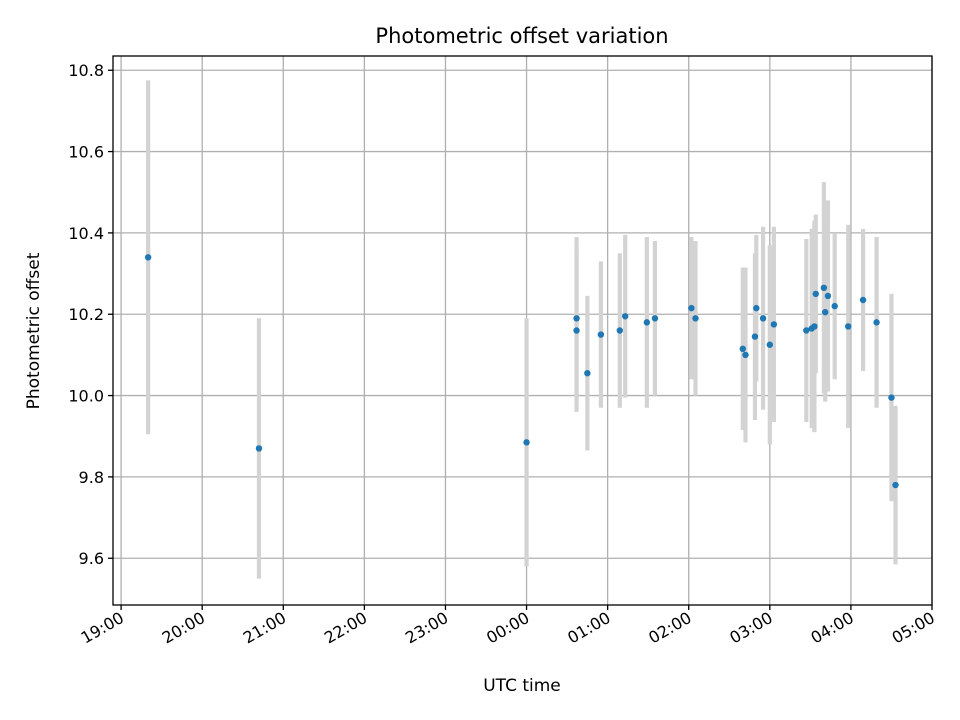 The height and width of the screenshot is (720, 960). What do you see at coordinates (86, 70) in the screenshot?
I see `y-tick-label: 10.8` at bounding box center [86, 70].